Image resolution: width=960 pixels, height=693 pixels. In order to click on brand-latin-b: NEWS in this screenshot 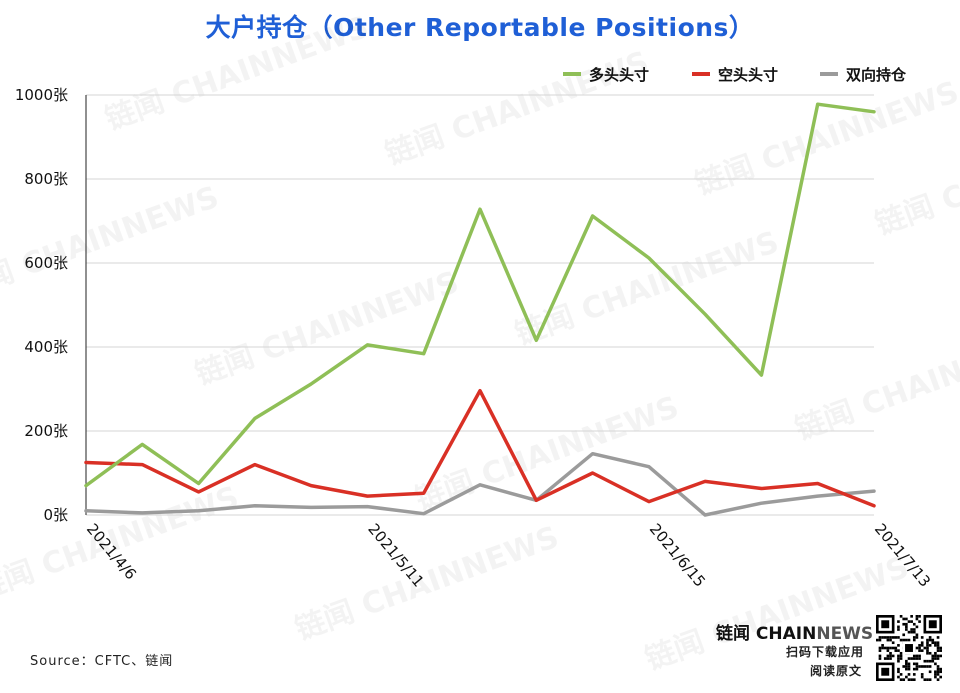, I will do `click(845, 634)`.